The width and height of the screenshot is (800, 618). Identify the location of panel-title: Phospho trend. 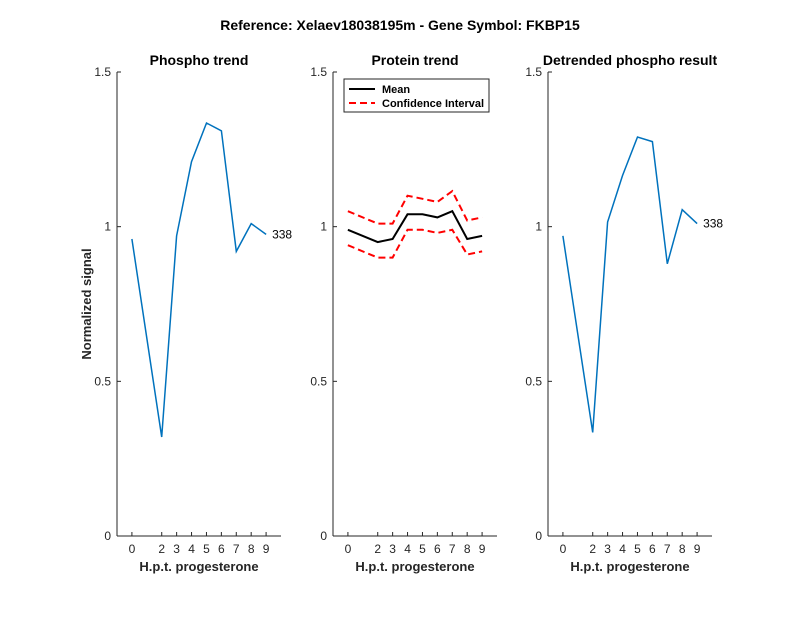
(199, 60).